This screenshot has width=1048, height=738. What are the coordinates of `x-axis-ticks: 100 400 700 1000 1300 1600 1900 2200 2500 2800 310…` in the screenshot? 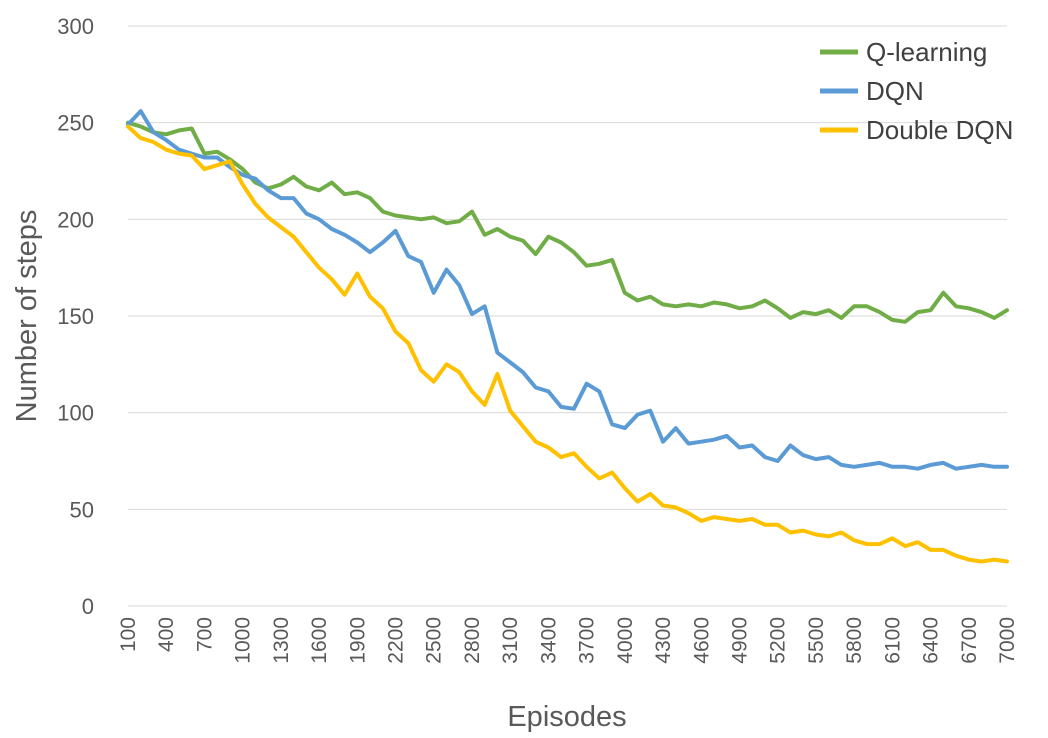 It's located at (568, 640).